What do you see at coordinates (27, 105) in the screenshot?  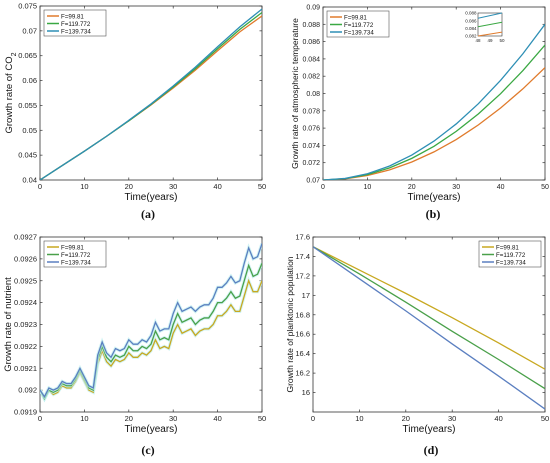 I see `y-tick-label: 0.055` at bounding box center [27, 105].